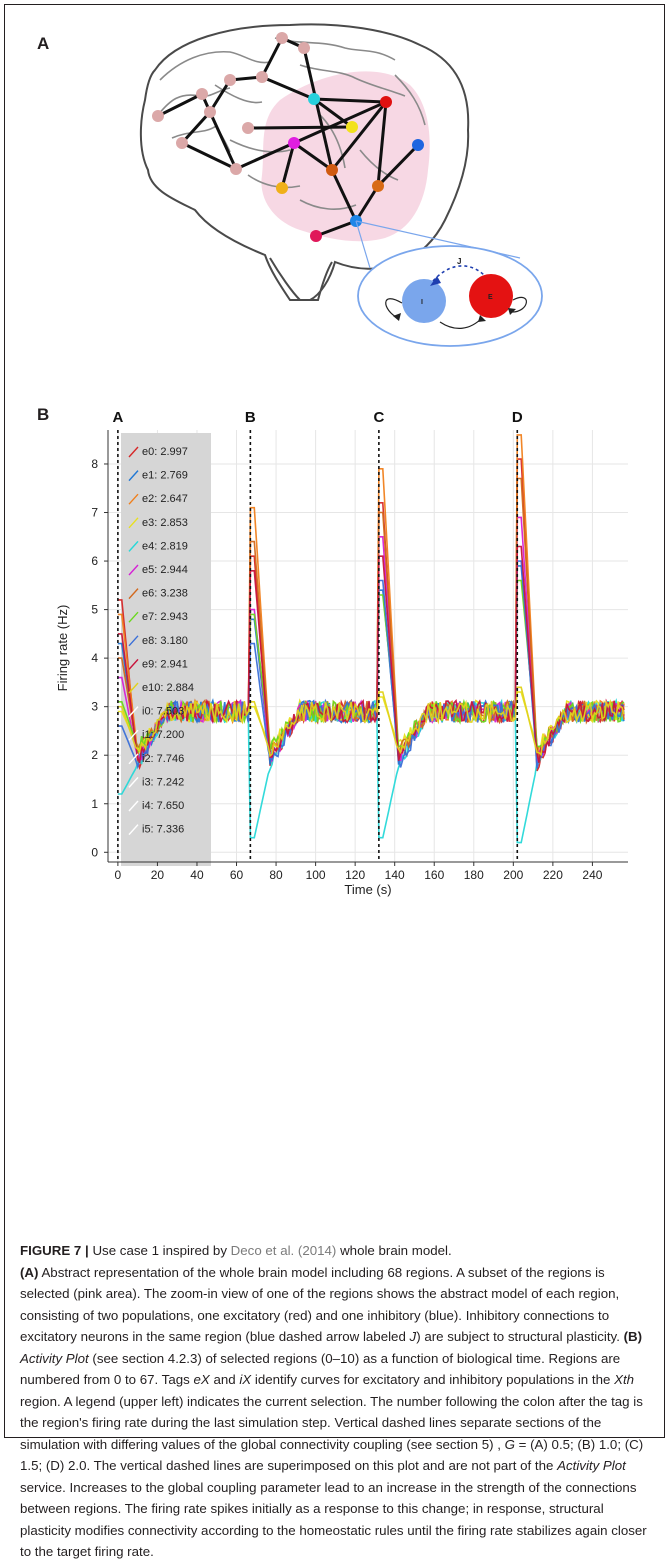  I want to click on brain-network-diagram: J I E, so click(341, 185).